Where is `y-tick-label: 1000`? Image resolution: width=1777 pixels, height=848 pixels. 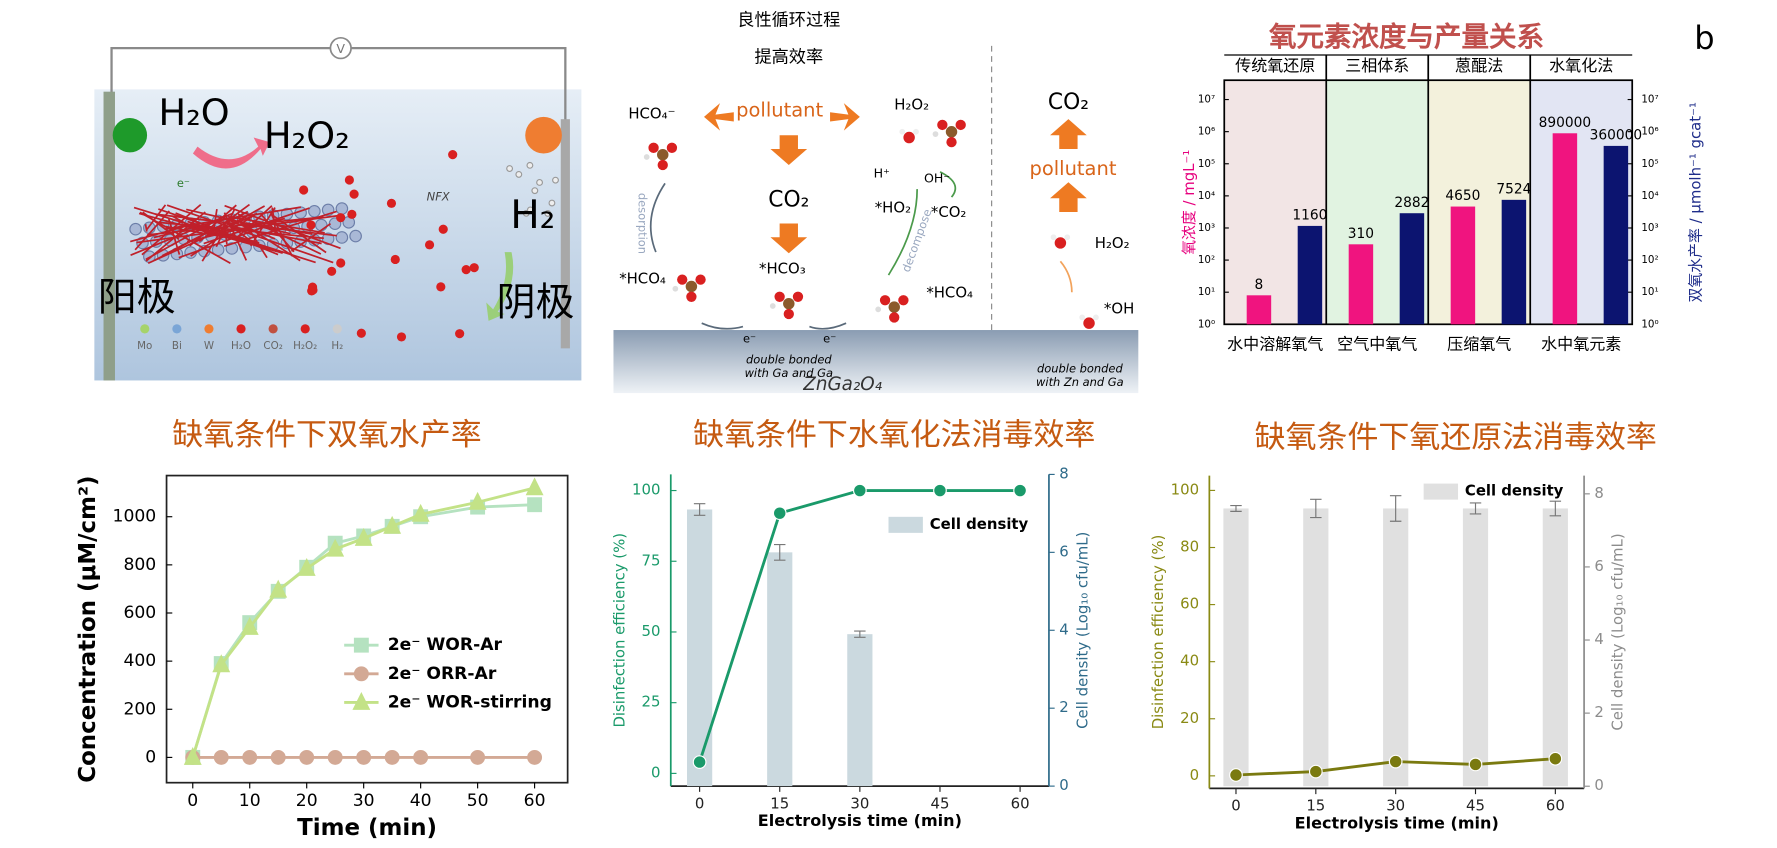
y-tick-label: 1000 is located at coordinates (135, 517).